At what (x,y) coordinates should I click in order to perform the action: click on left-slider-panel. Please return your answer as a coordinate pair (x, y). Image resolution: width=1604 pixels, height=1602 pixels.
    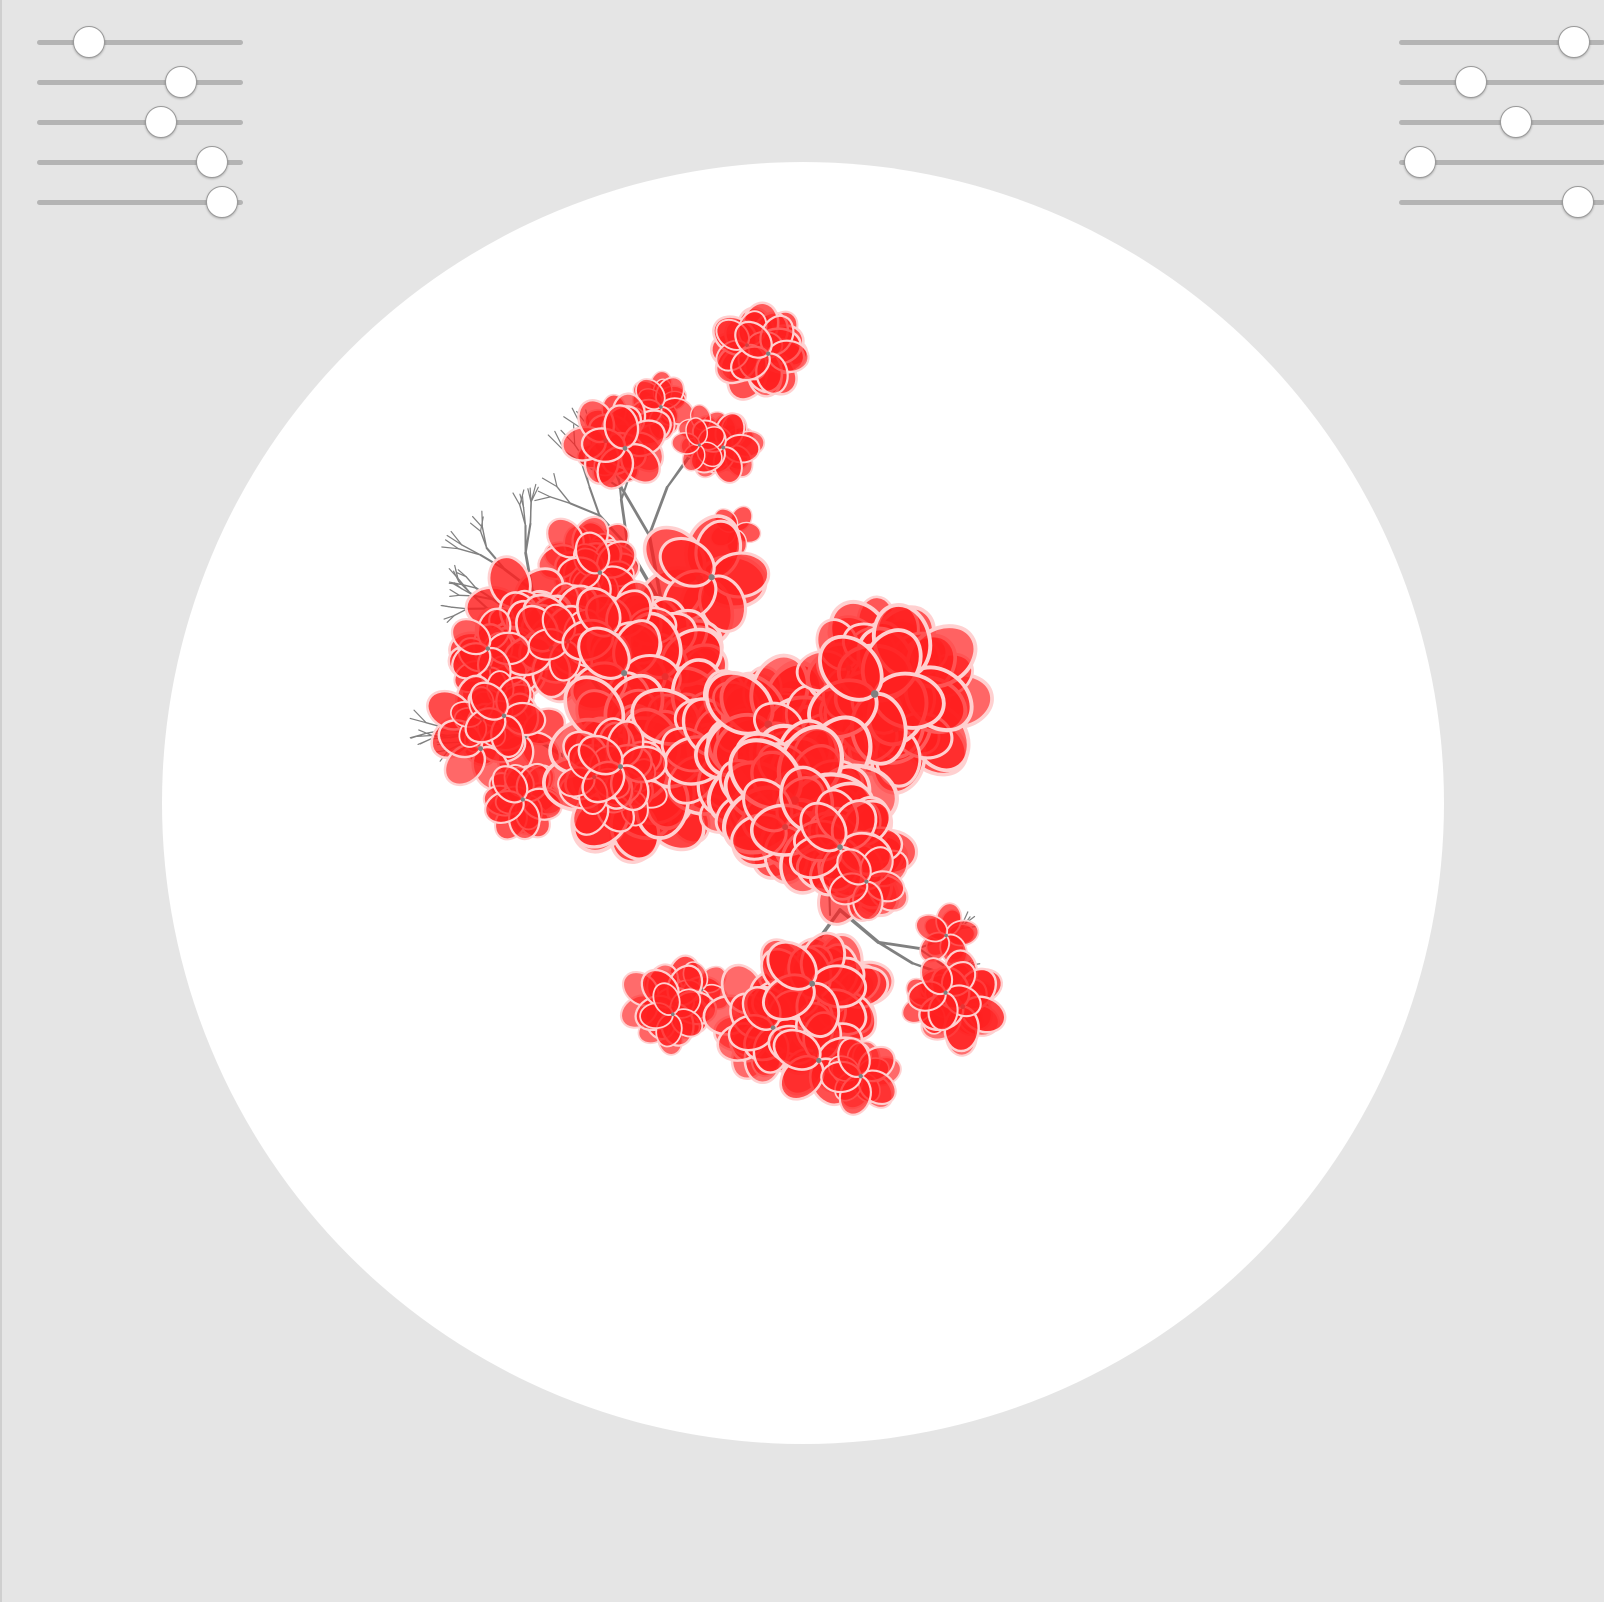
    Looking at the image, I should click on (140, 122).